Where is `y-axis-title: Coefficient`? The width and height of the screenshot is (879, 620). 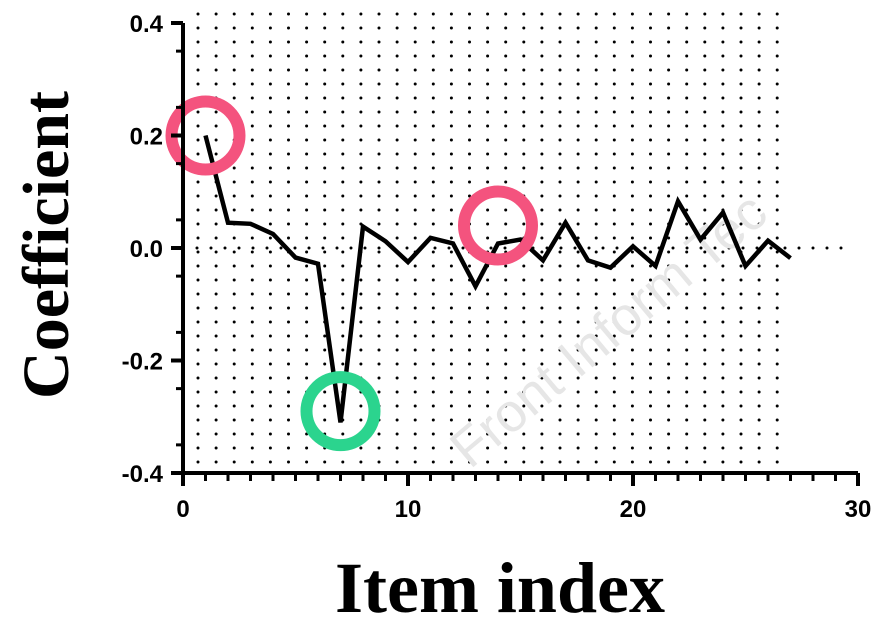 y-axis-title: Coefficient is located at coordinates (46, 245).